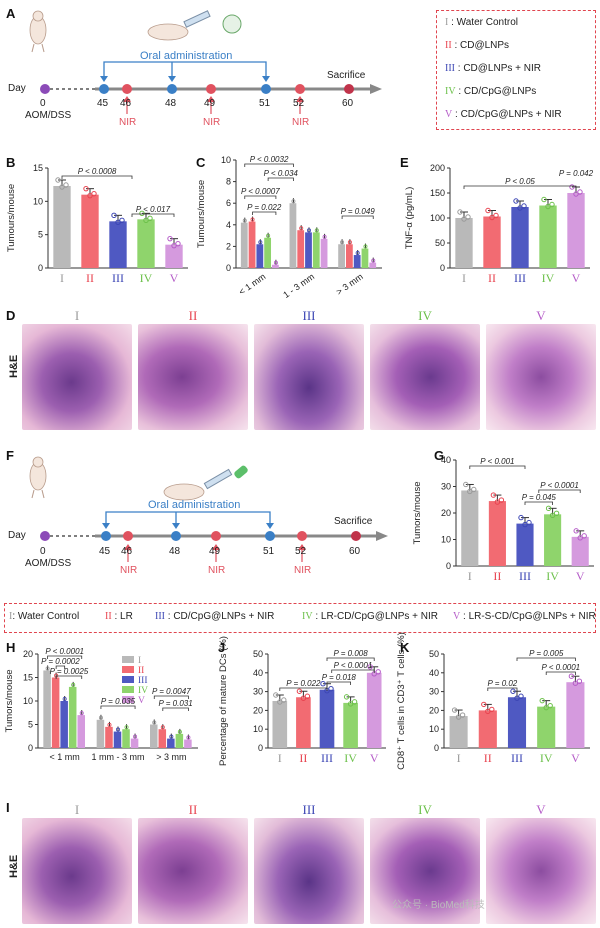 The height and width of the screenshot is (928, 600). What do you see at coordinates (40, 268) in the screenshot?
I see `chart-b-y-tick-label: 0` at bounding box center [40, 268].